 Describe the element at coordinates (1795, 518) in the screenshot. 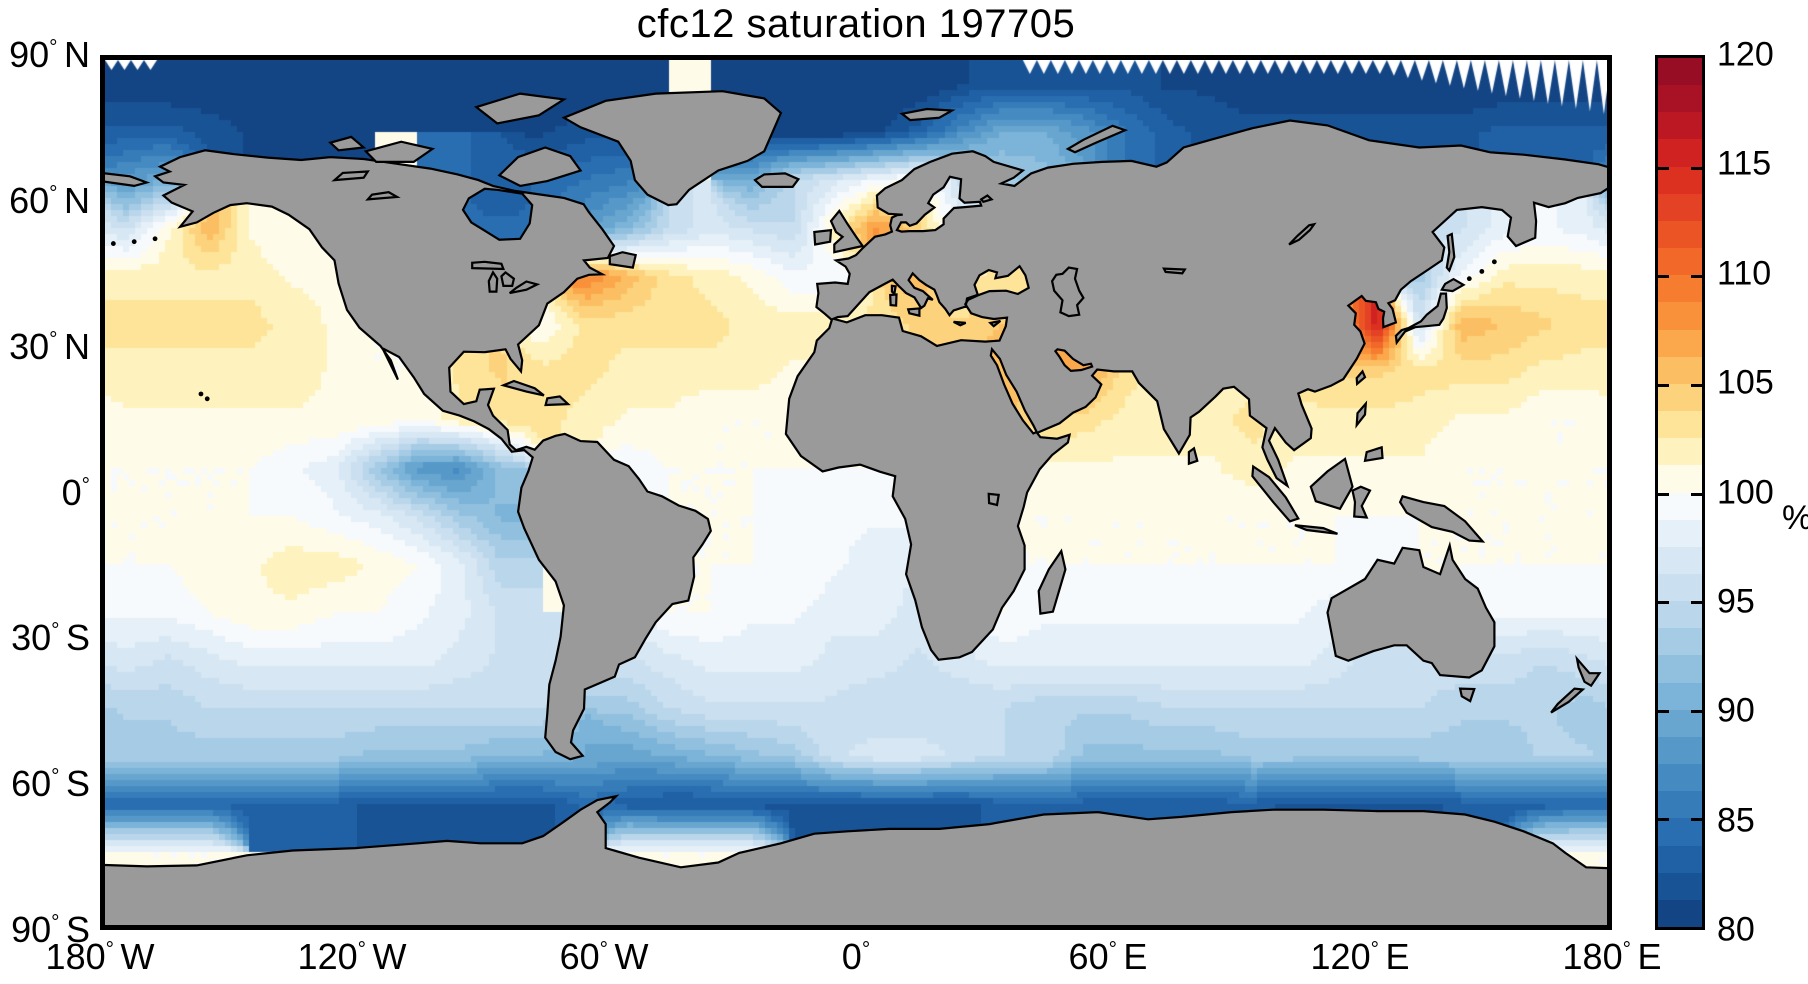

I see `colorbar-unit-label: %` at that location.